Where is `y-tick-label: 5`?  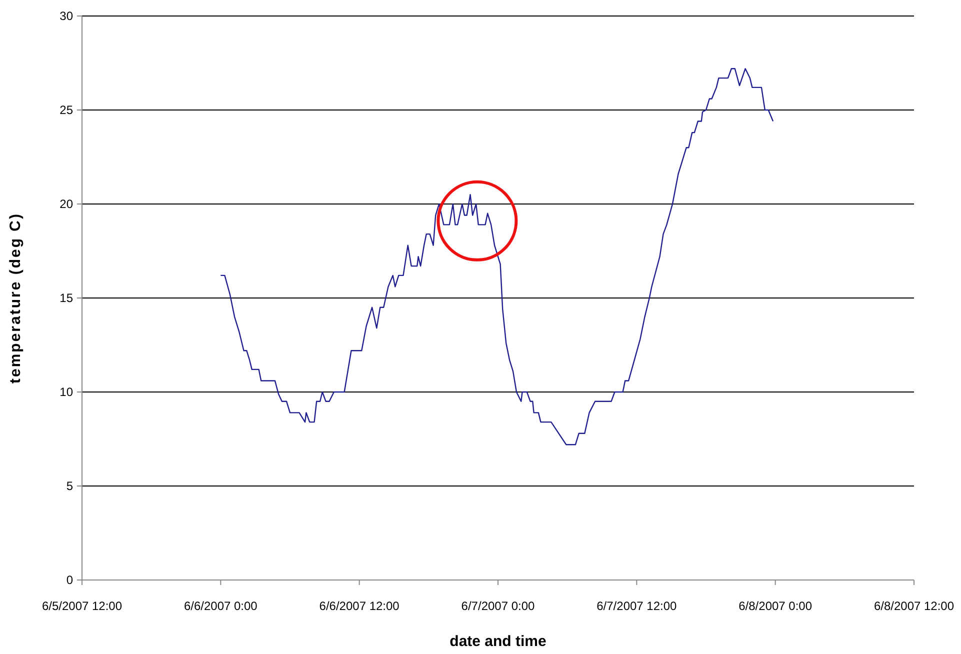 y-tick-label: 5 is located at coordinates (70, 486).